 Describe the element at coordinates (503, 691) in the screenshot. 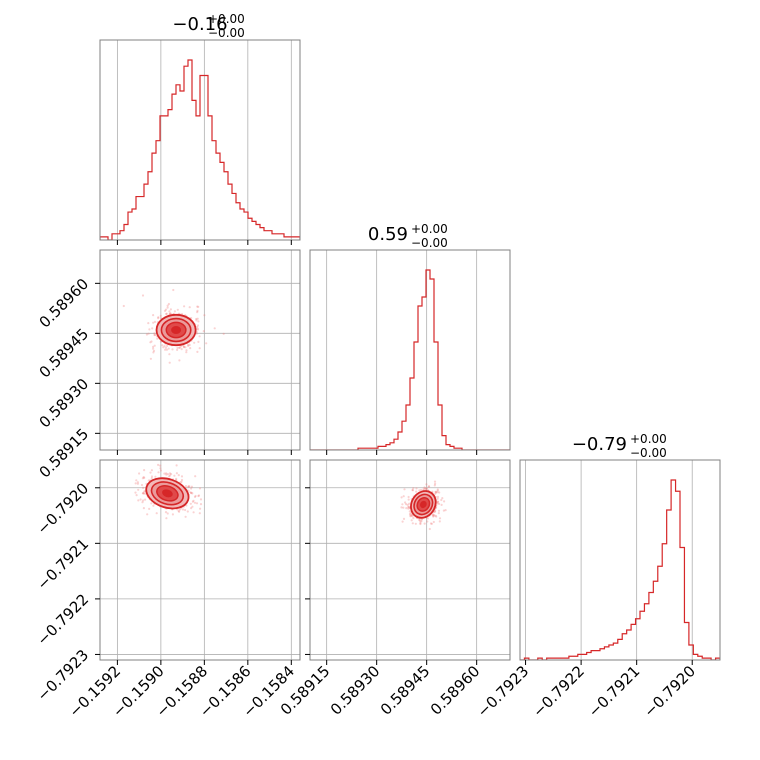

I see `x-tick-label: −0.7923` at that location.